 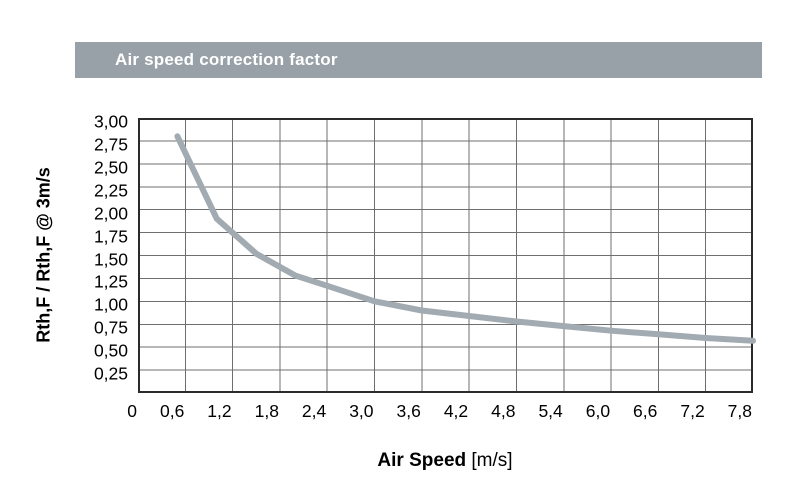 What do you see at coordinates (172, 411) in the screenshot?
I see `x-tick-label: 0,6` at bounding box center [172, 411].